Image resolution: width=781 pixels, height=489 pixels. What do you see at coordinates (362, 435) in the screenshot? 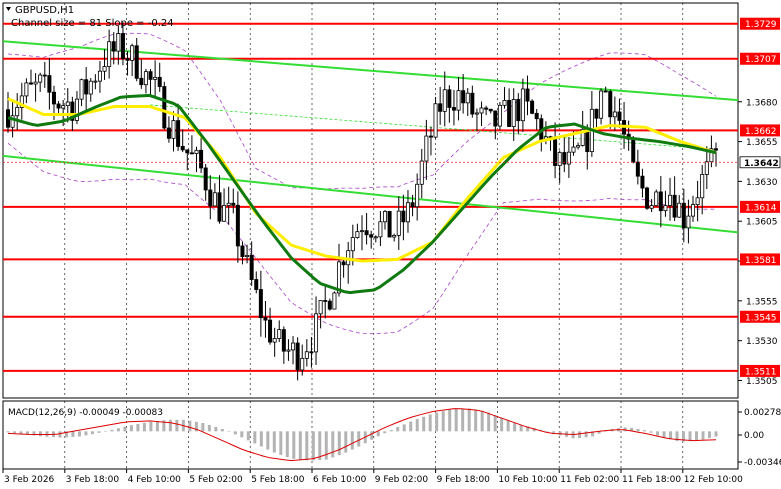
I see `macd-signal-line` at bounding box center [362, 435].